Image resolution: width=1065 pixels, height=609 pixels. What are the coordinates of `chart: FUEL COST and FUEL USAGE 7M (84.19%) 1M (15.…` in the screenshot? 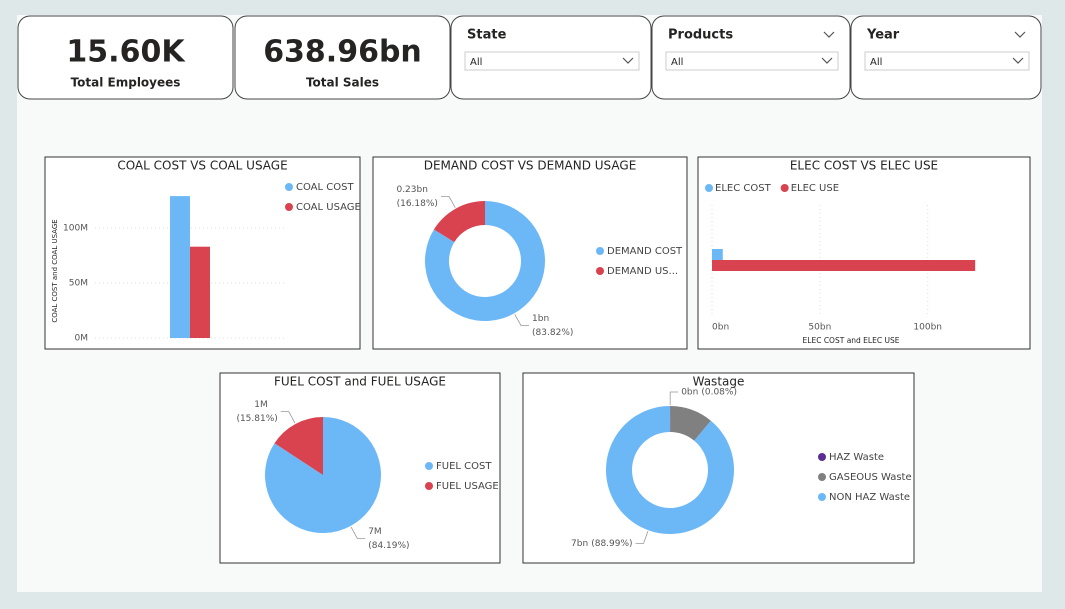 It's located at (360, 468).